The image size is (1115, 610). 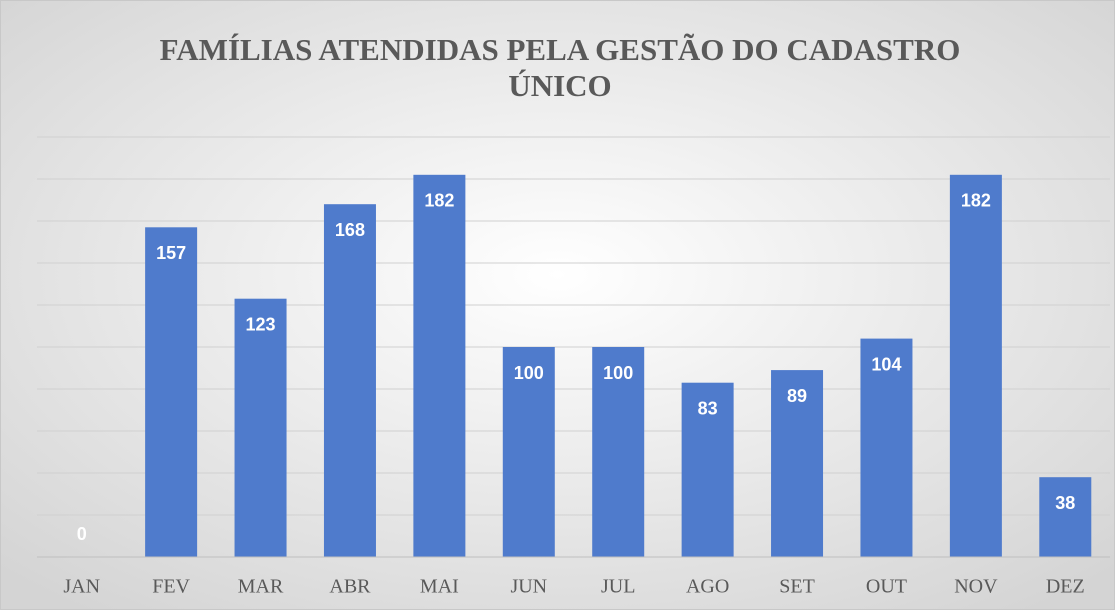 What do you see at coordinates (261, 324) in the screenshot?
I see `value-label: 123` at bounding box center [261, 324].